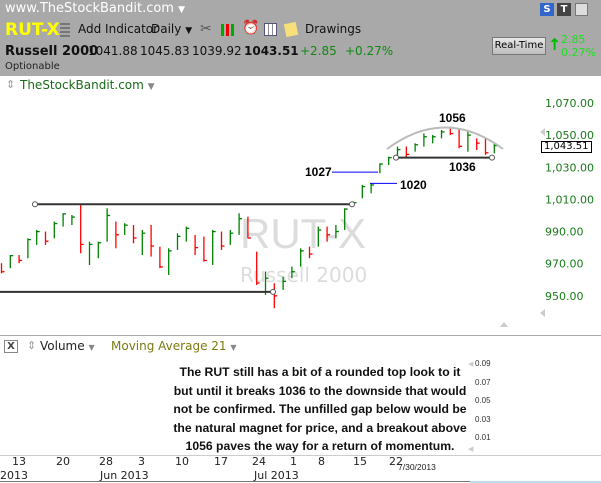 The height and width of the screenshot is (483, 601). Describe the element at coordinates (483, 437) in the screenshot. I see `volume-axis-label: 0.01` at that location.